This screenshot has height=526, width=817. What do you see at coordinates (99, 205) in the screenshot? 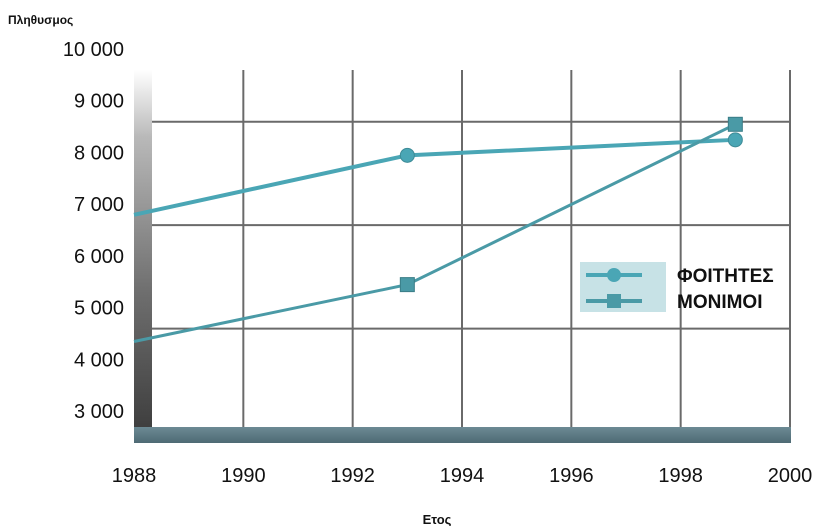
I see `y-tick-label: 7 000` at bounding box center [99, 205].